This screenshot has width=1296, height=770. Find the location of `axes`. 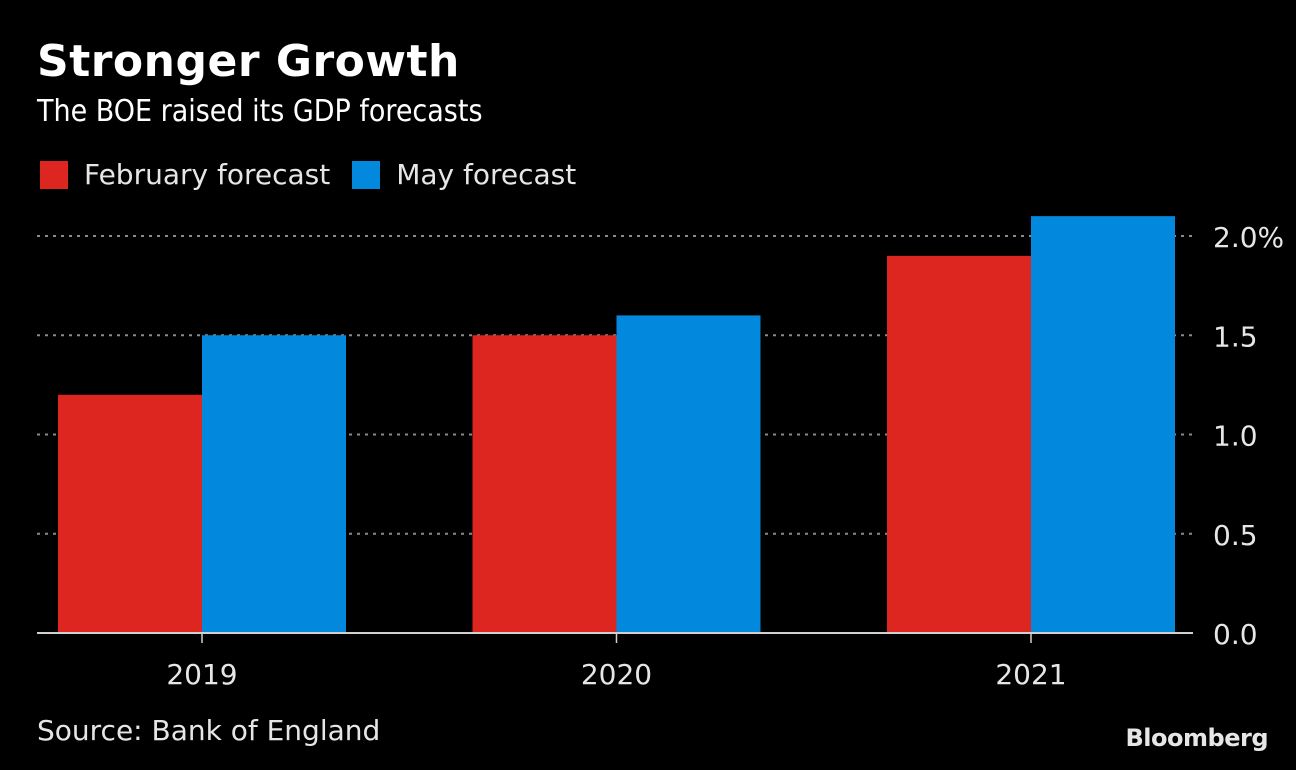

axes is located at coordinates (615, 637).